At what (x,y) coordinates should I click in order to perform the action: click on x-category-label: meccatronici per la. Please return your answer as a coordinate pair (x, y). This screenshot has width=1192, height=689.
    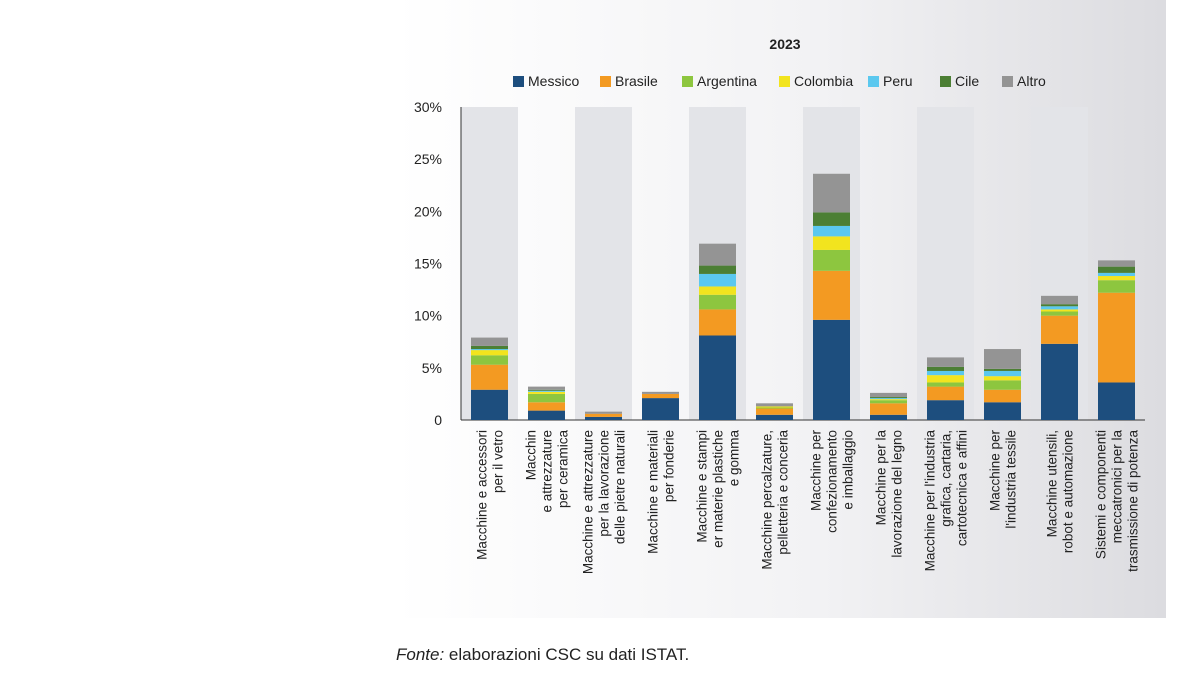
    Looking at the image, I should click on (1117, 487).